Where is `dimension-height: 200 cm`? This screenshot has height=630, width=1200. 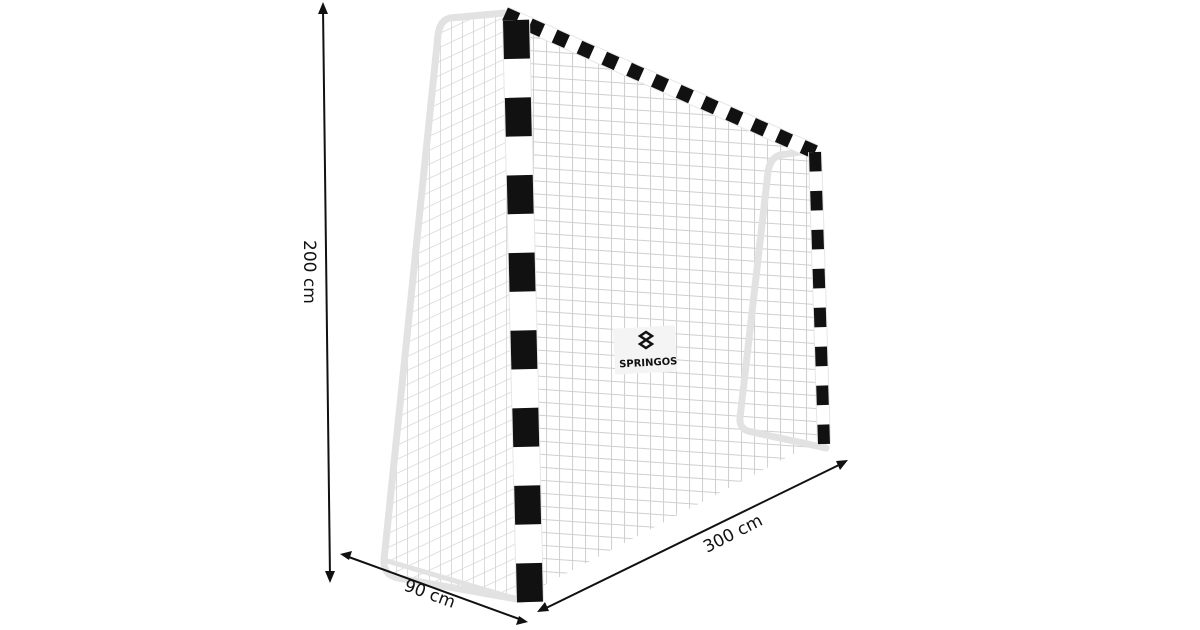 dimension-height: 200 cm is located at coordinates (317, 292).